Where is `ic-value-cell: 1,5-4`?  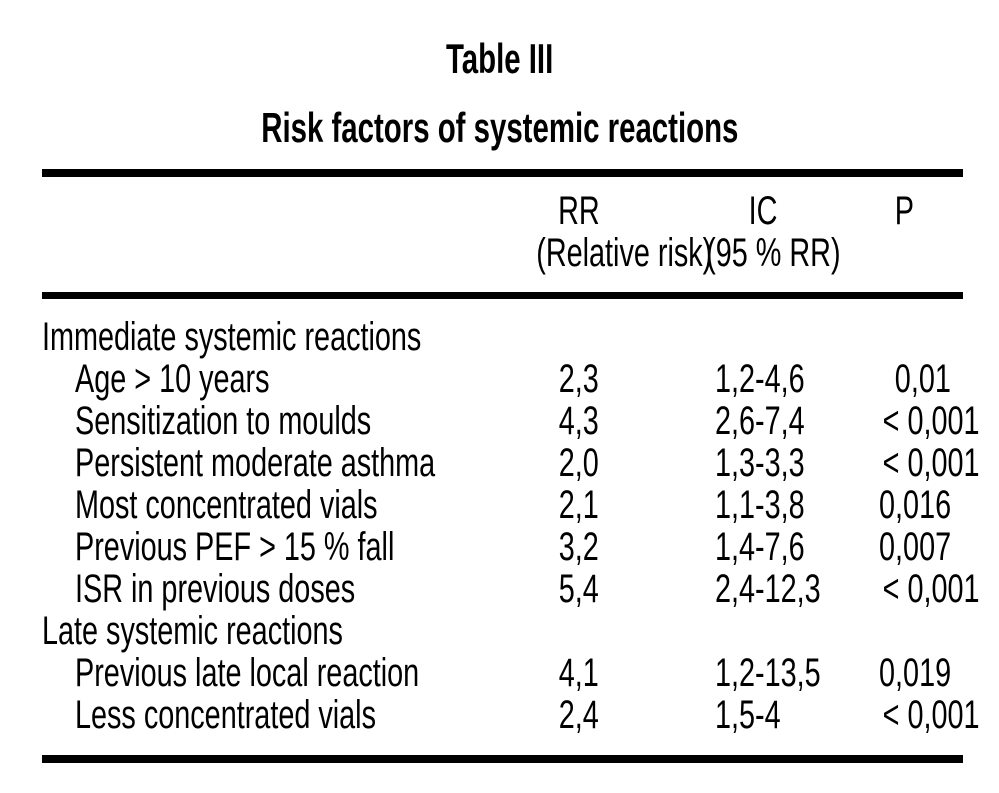 ic-value-cell: 1,5-4 is located at coordinates (750, 715).